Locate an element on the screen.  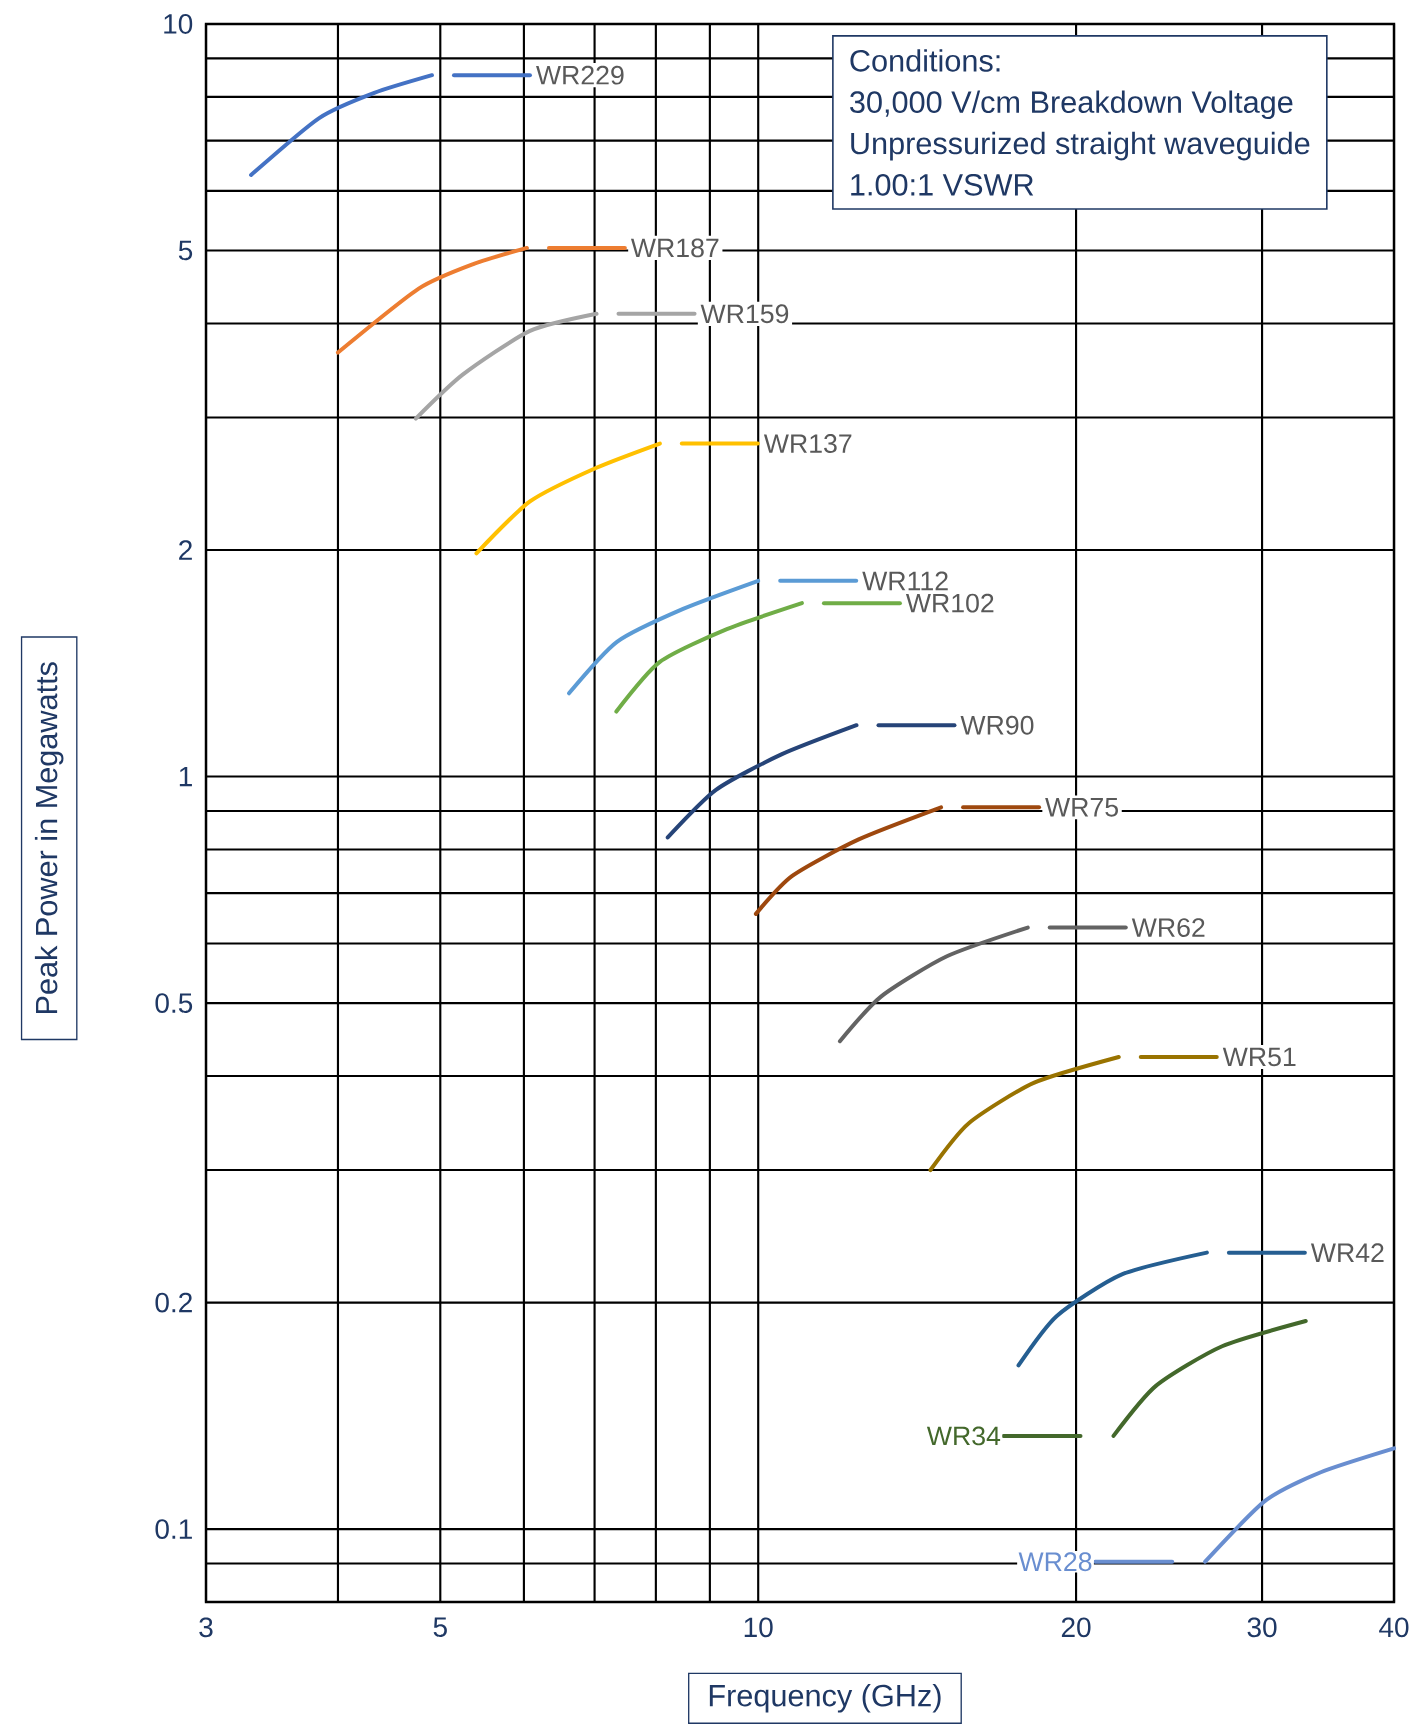
y-tick-label: 0.1 is located at coordinates (173, 1529).